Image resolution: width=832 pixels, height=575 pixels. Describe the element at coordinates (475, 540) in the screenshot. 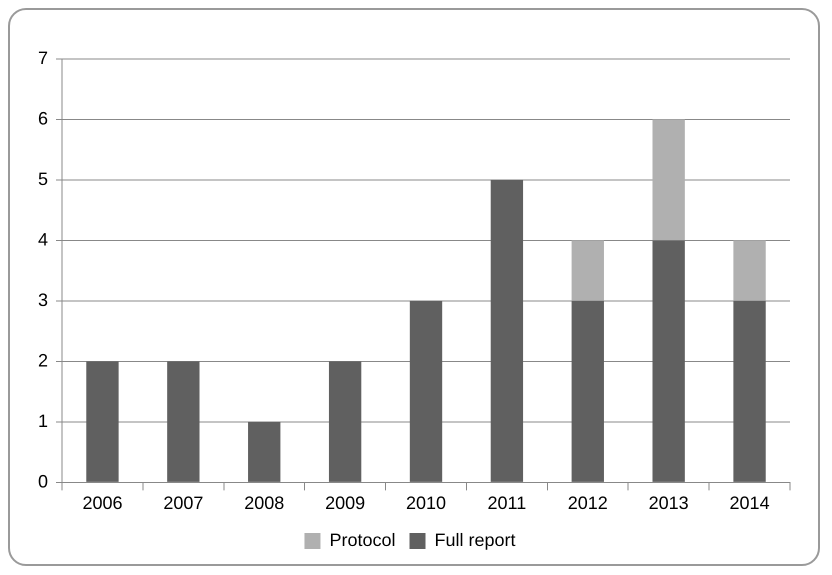

I see `legend-label: Full report` at that location.